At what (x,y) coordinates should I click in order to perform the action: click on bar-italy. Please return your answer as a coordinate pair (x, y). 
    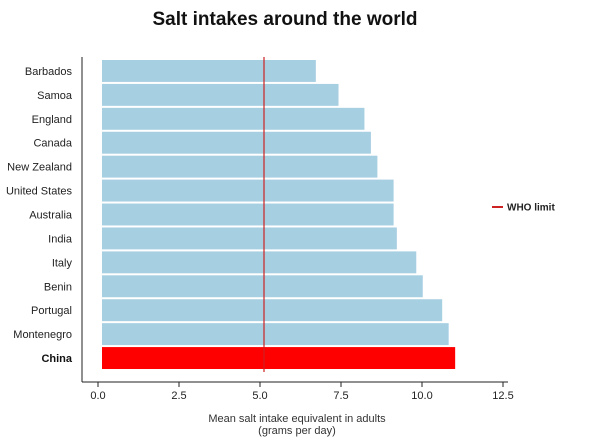
    Looking at the image, I should click on (259, 262).